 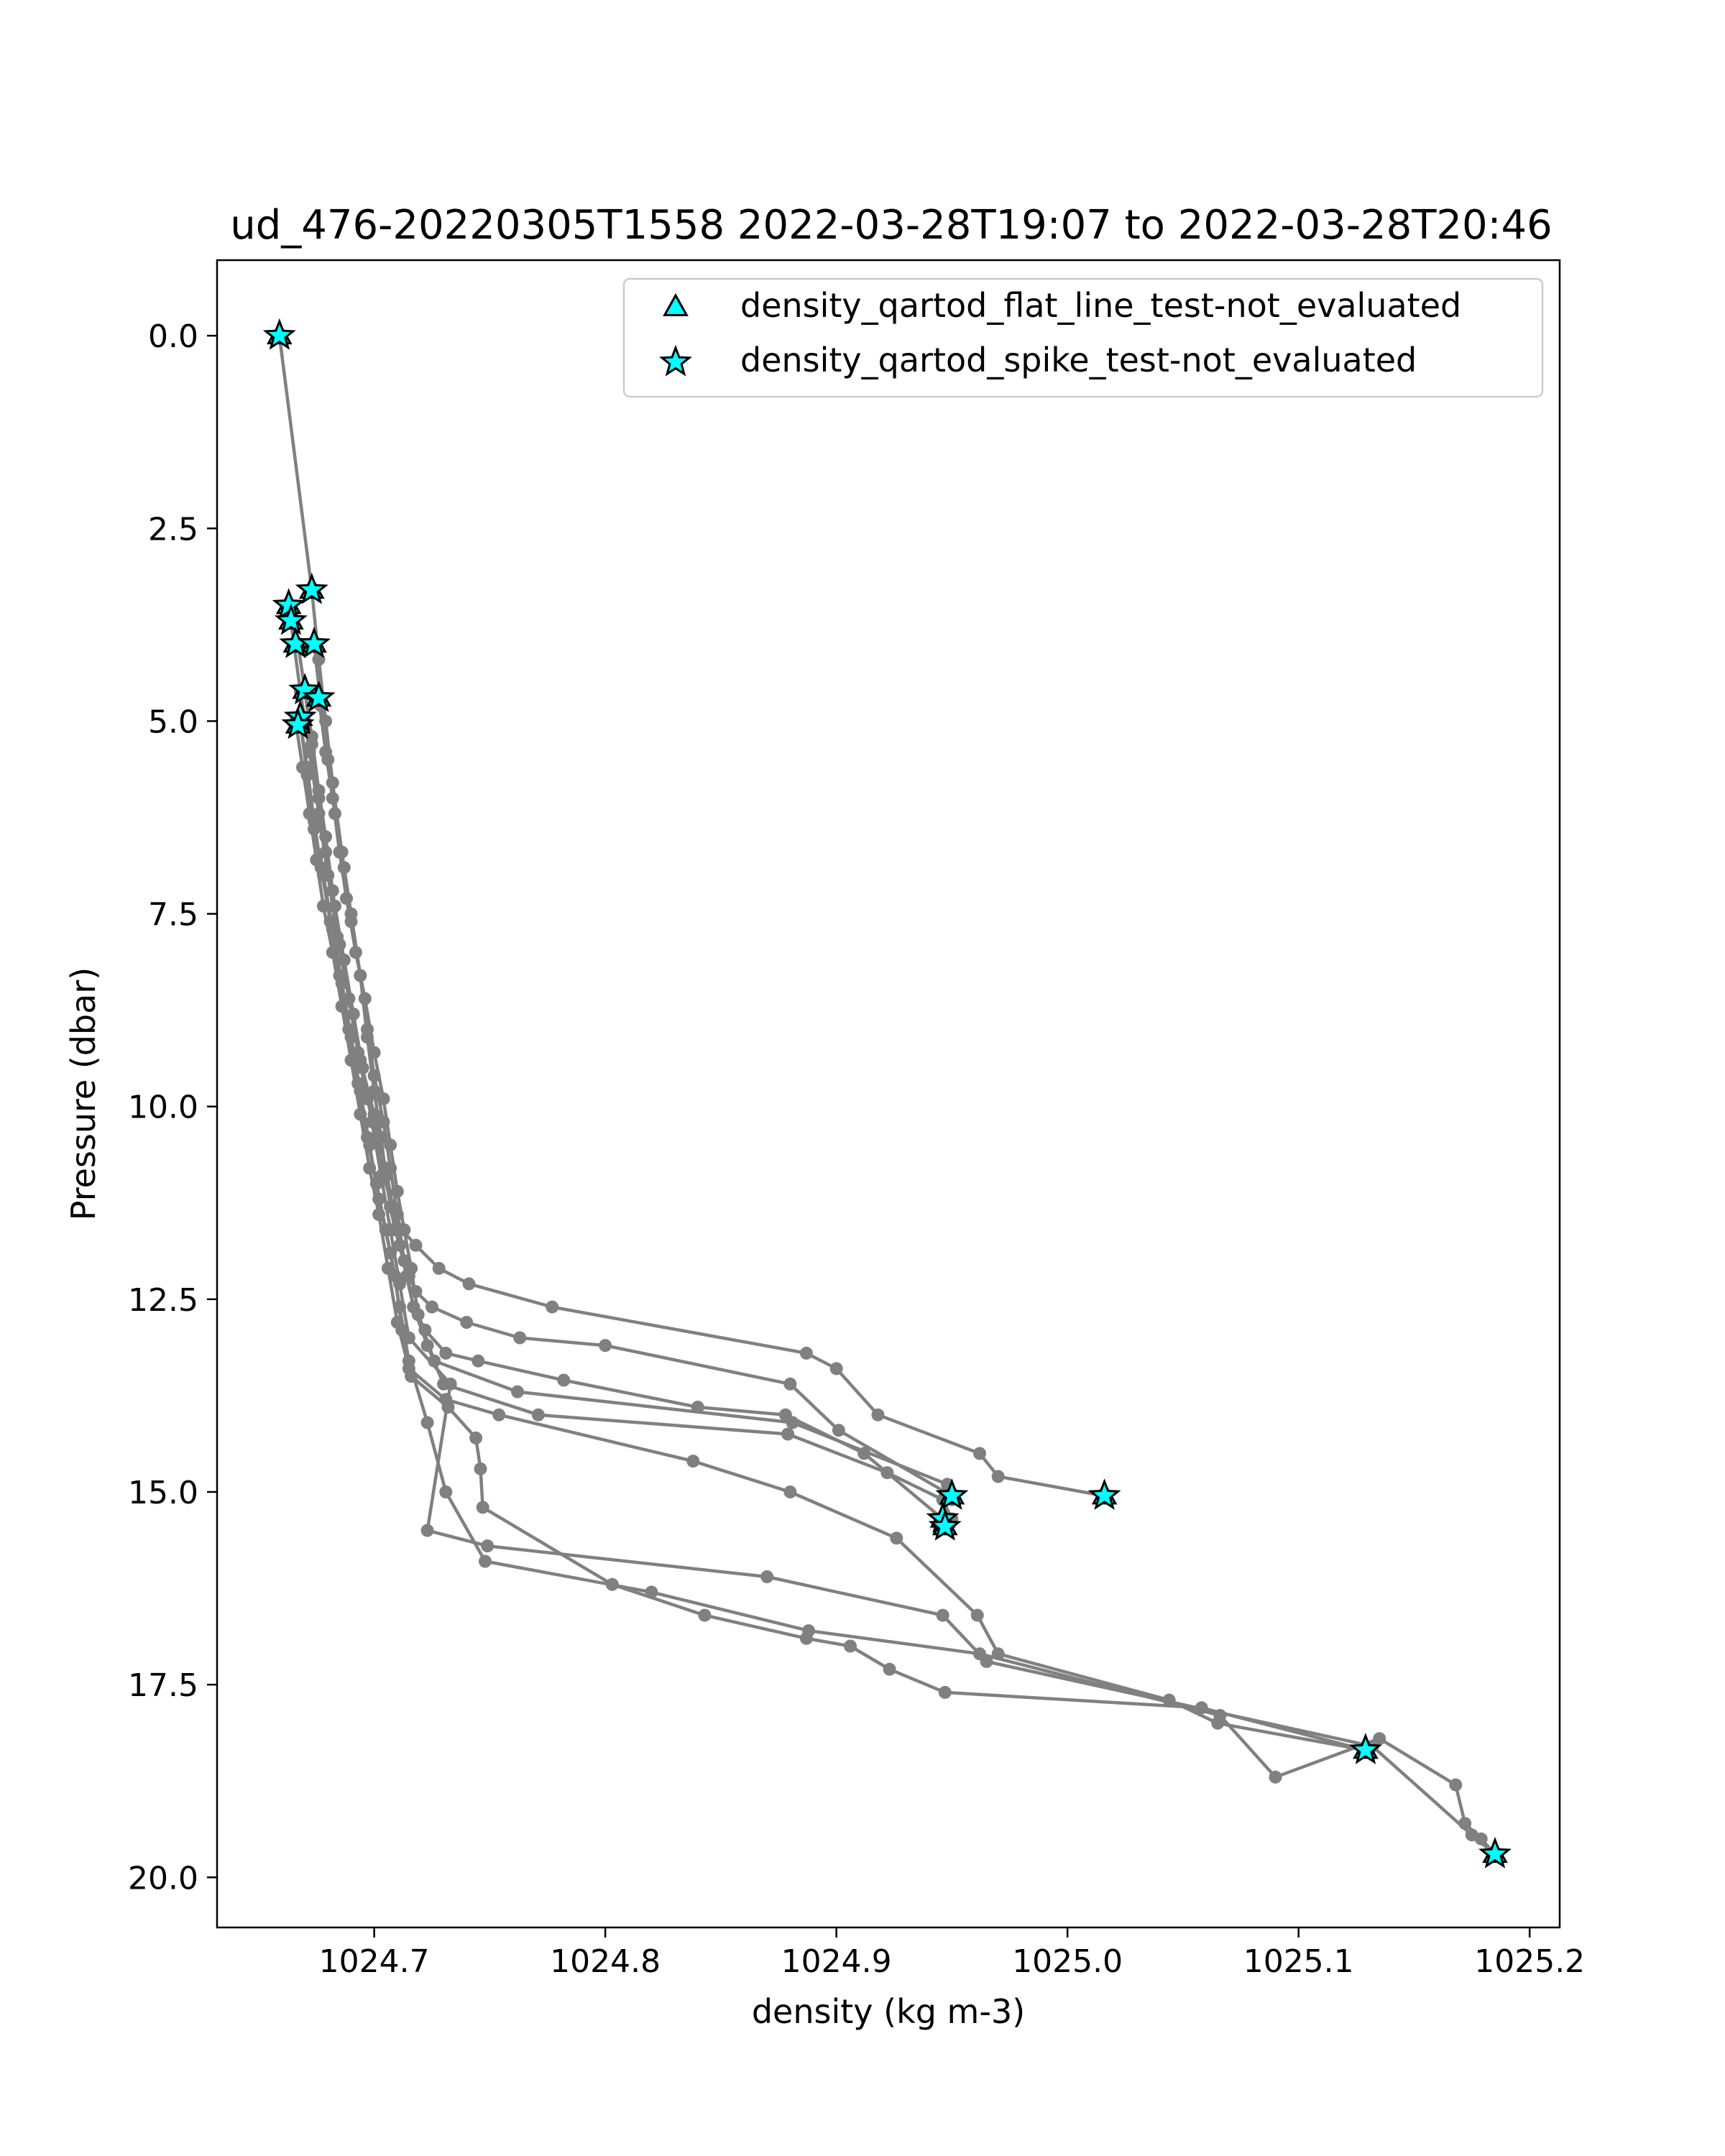 I want to click on legend-star-icon, so click(x=675, y=361).